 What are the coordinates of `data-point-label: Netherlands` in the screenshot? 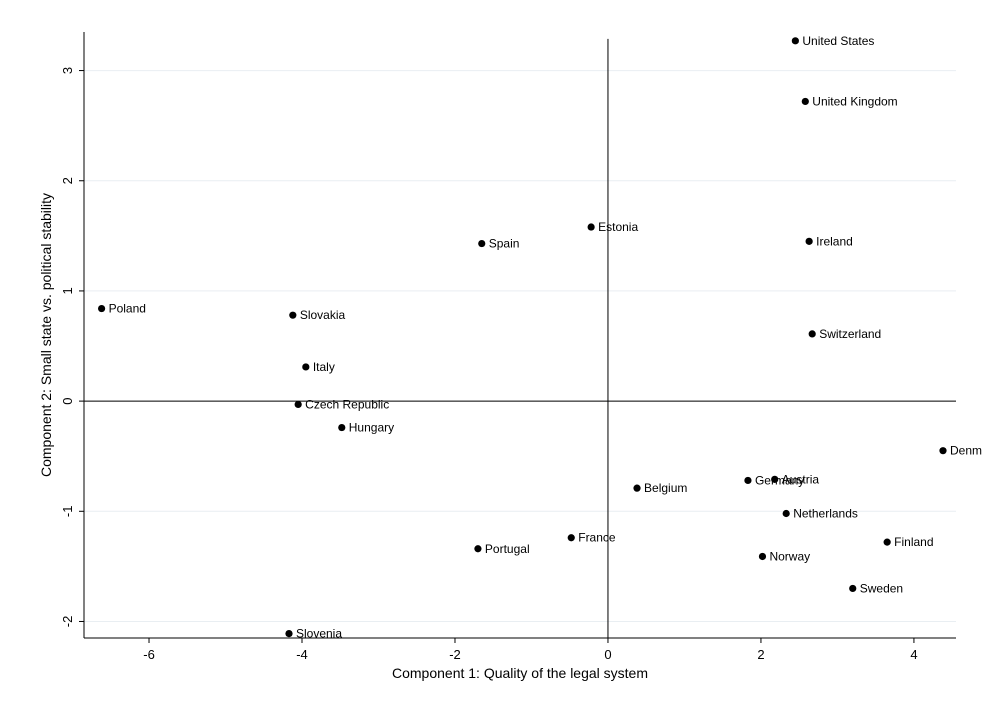 It's located at (825, 513).